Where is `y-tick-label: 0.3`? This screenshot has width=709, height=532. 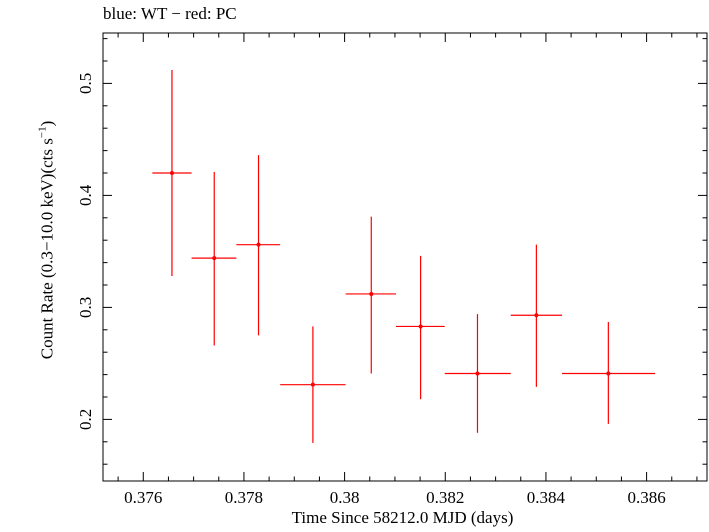 y-tick-label: 0.3 is located at coordinates (85, 307).